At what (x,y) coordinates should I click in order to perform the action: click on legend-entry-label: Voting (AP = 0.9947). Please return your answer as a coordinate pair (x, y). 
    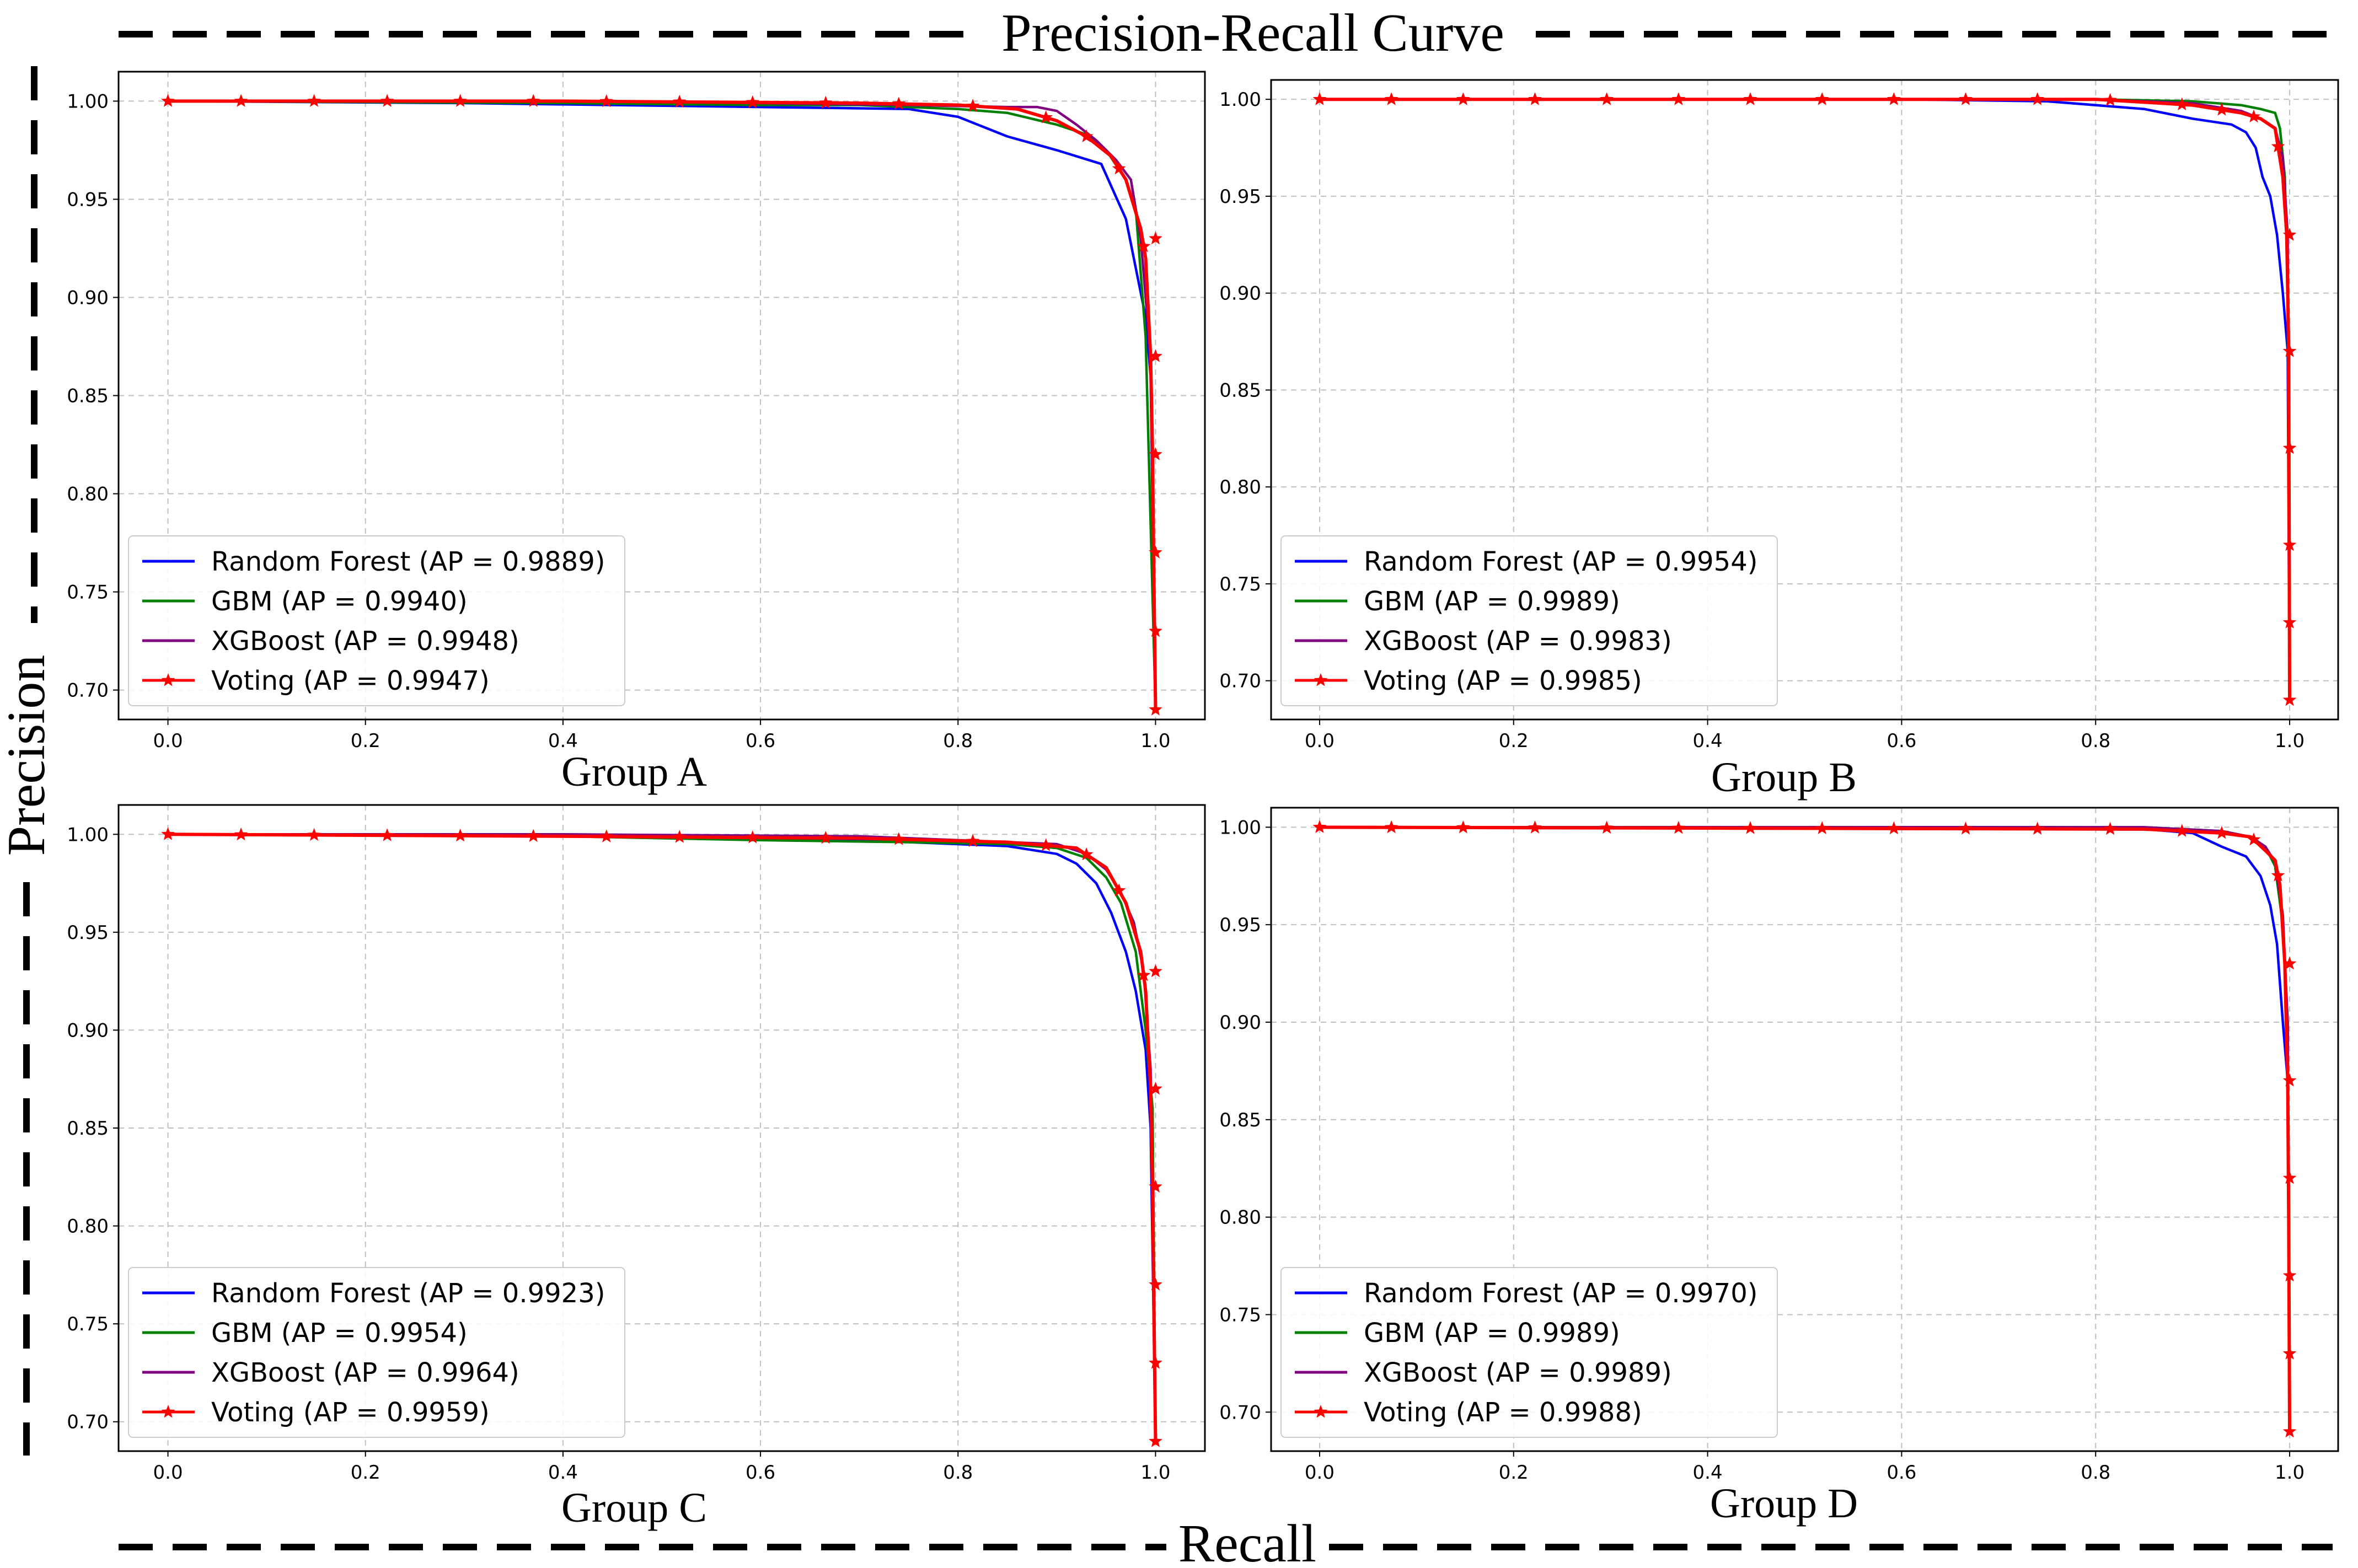
    Looking at the image, I should click on (351, 680).